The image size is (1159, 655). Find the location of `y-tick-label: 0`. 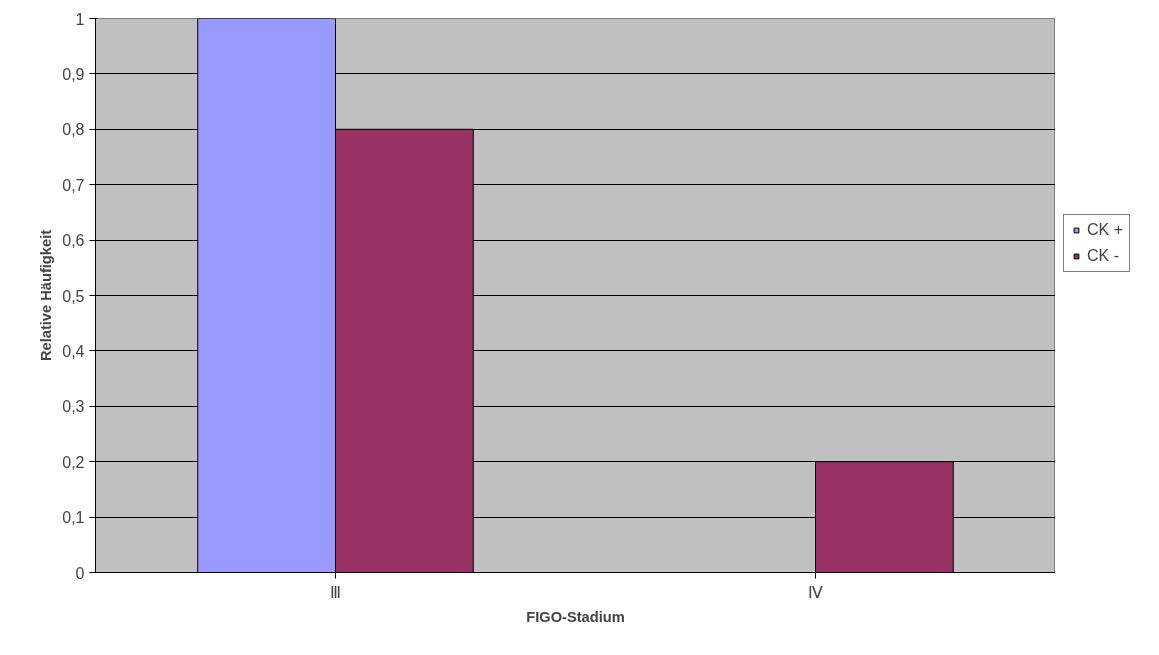

y-tick-label: 0 is located at coordinates (80, 573).